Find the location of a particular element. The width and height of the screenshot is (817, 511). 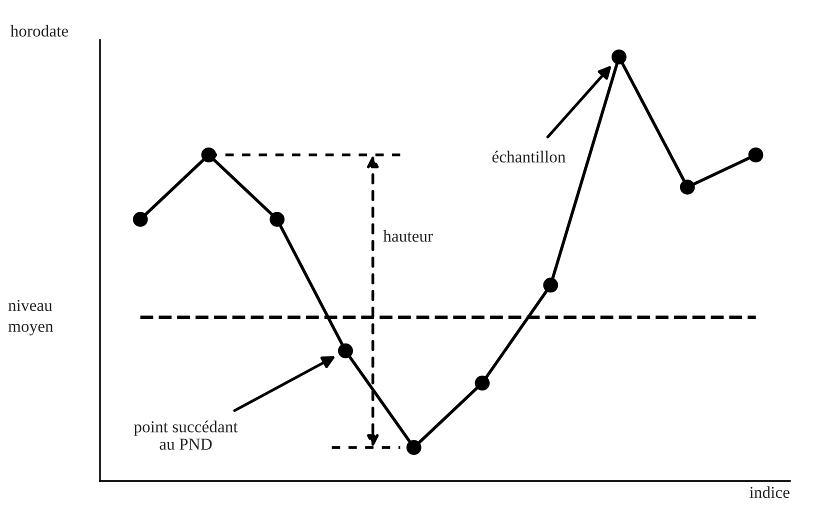

ref-line-label: niveau moyen is located at coordinates (31, 318).